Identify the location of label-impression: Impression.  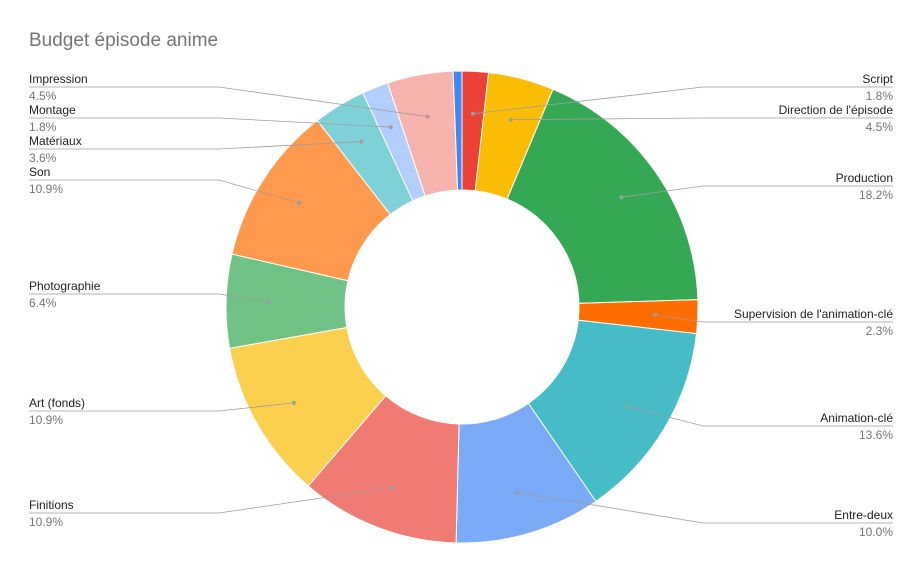
(58, 79).